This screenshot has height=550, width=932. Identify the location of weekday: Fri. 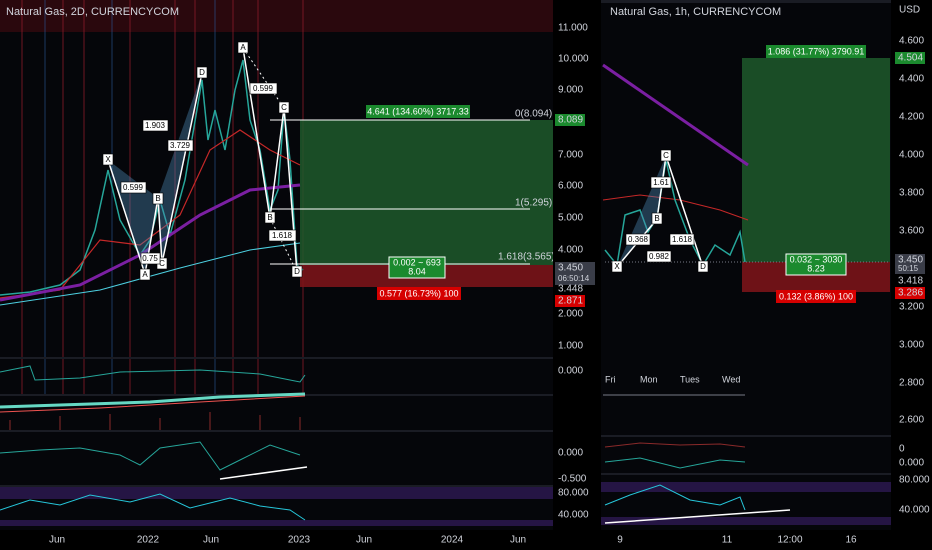
(610, 379).